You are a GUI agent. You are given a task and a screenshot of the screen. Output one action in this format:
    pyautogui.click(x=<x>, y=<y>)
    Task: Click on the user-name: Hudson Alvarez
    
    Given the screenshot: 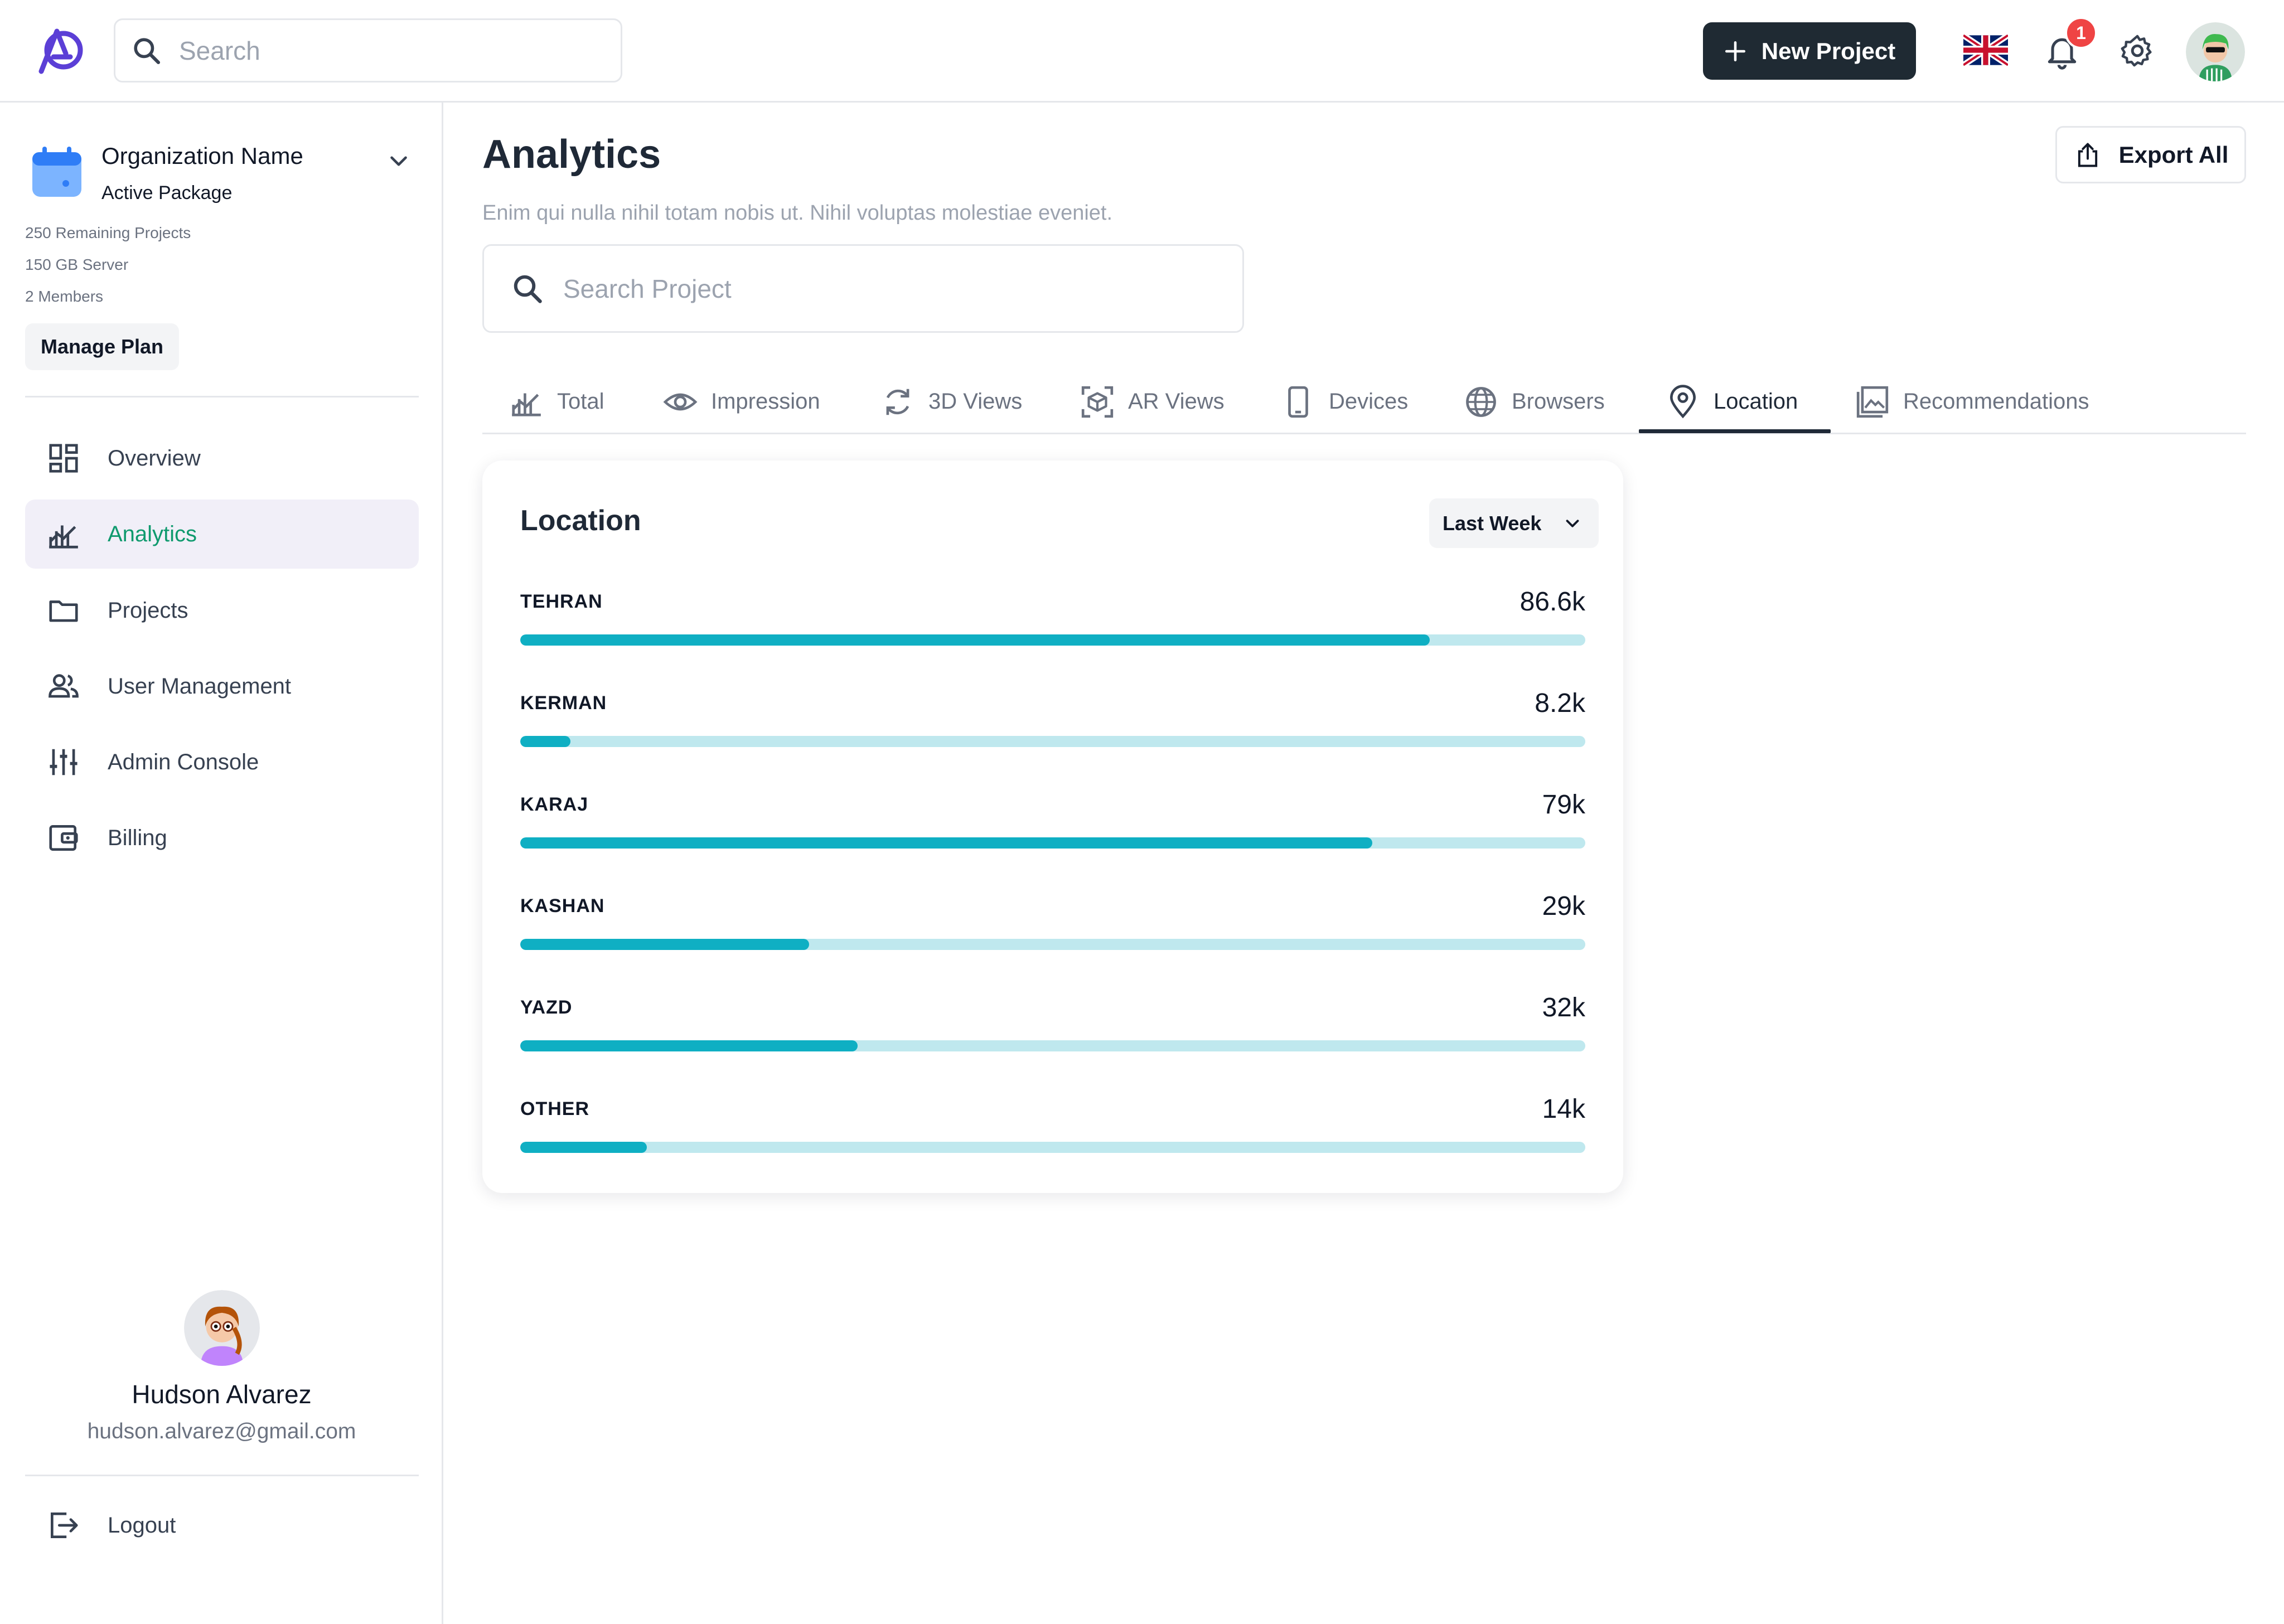 What is the action you would take?
    pyautogui.click(x=222, y=1395)
    